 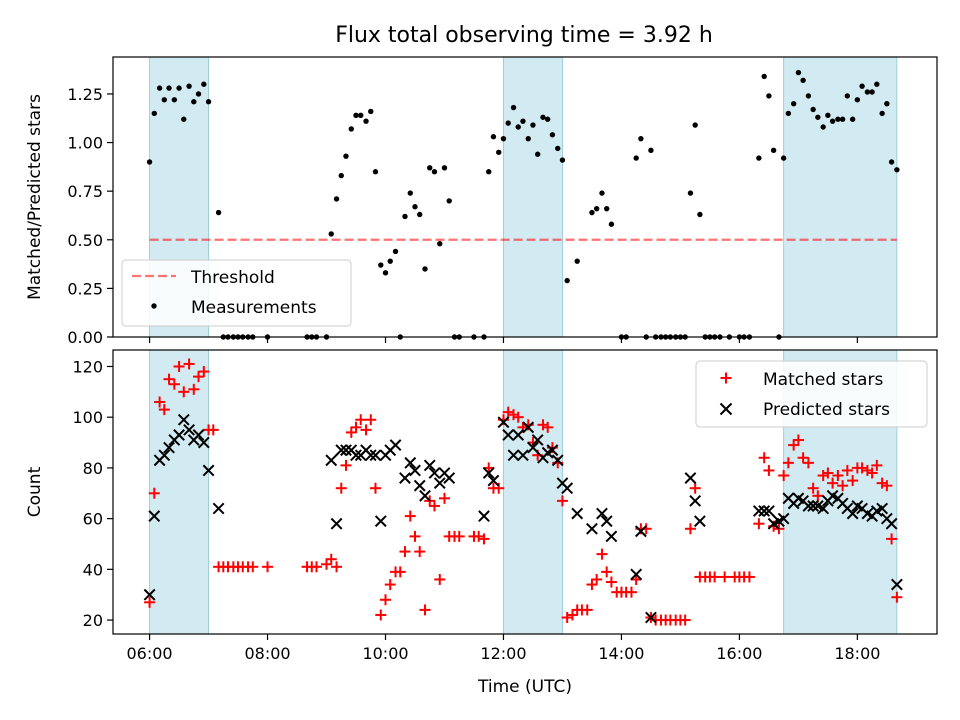 What do you see at coordinates (524, 687) in the screenshot?
I see `x-axis-label: Time (UTC)` at bounding box center [524, 687].